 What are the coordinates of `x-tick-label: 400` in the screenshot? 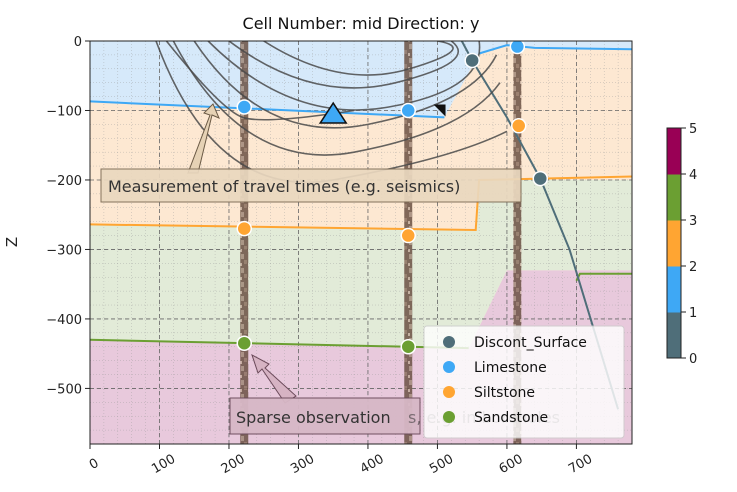 It's located at (372, 464).